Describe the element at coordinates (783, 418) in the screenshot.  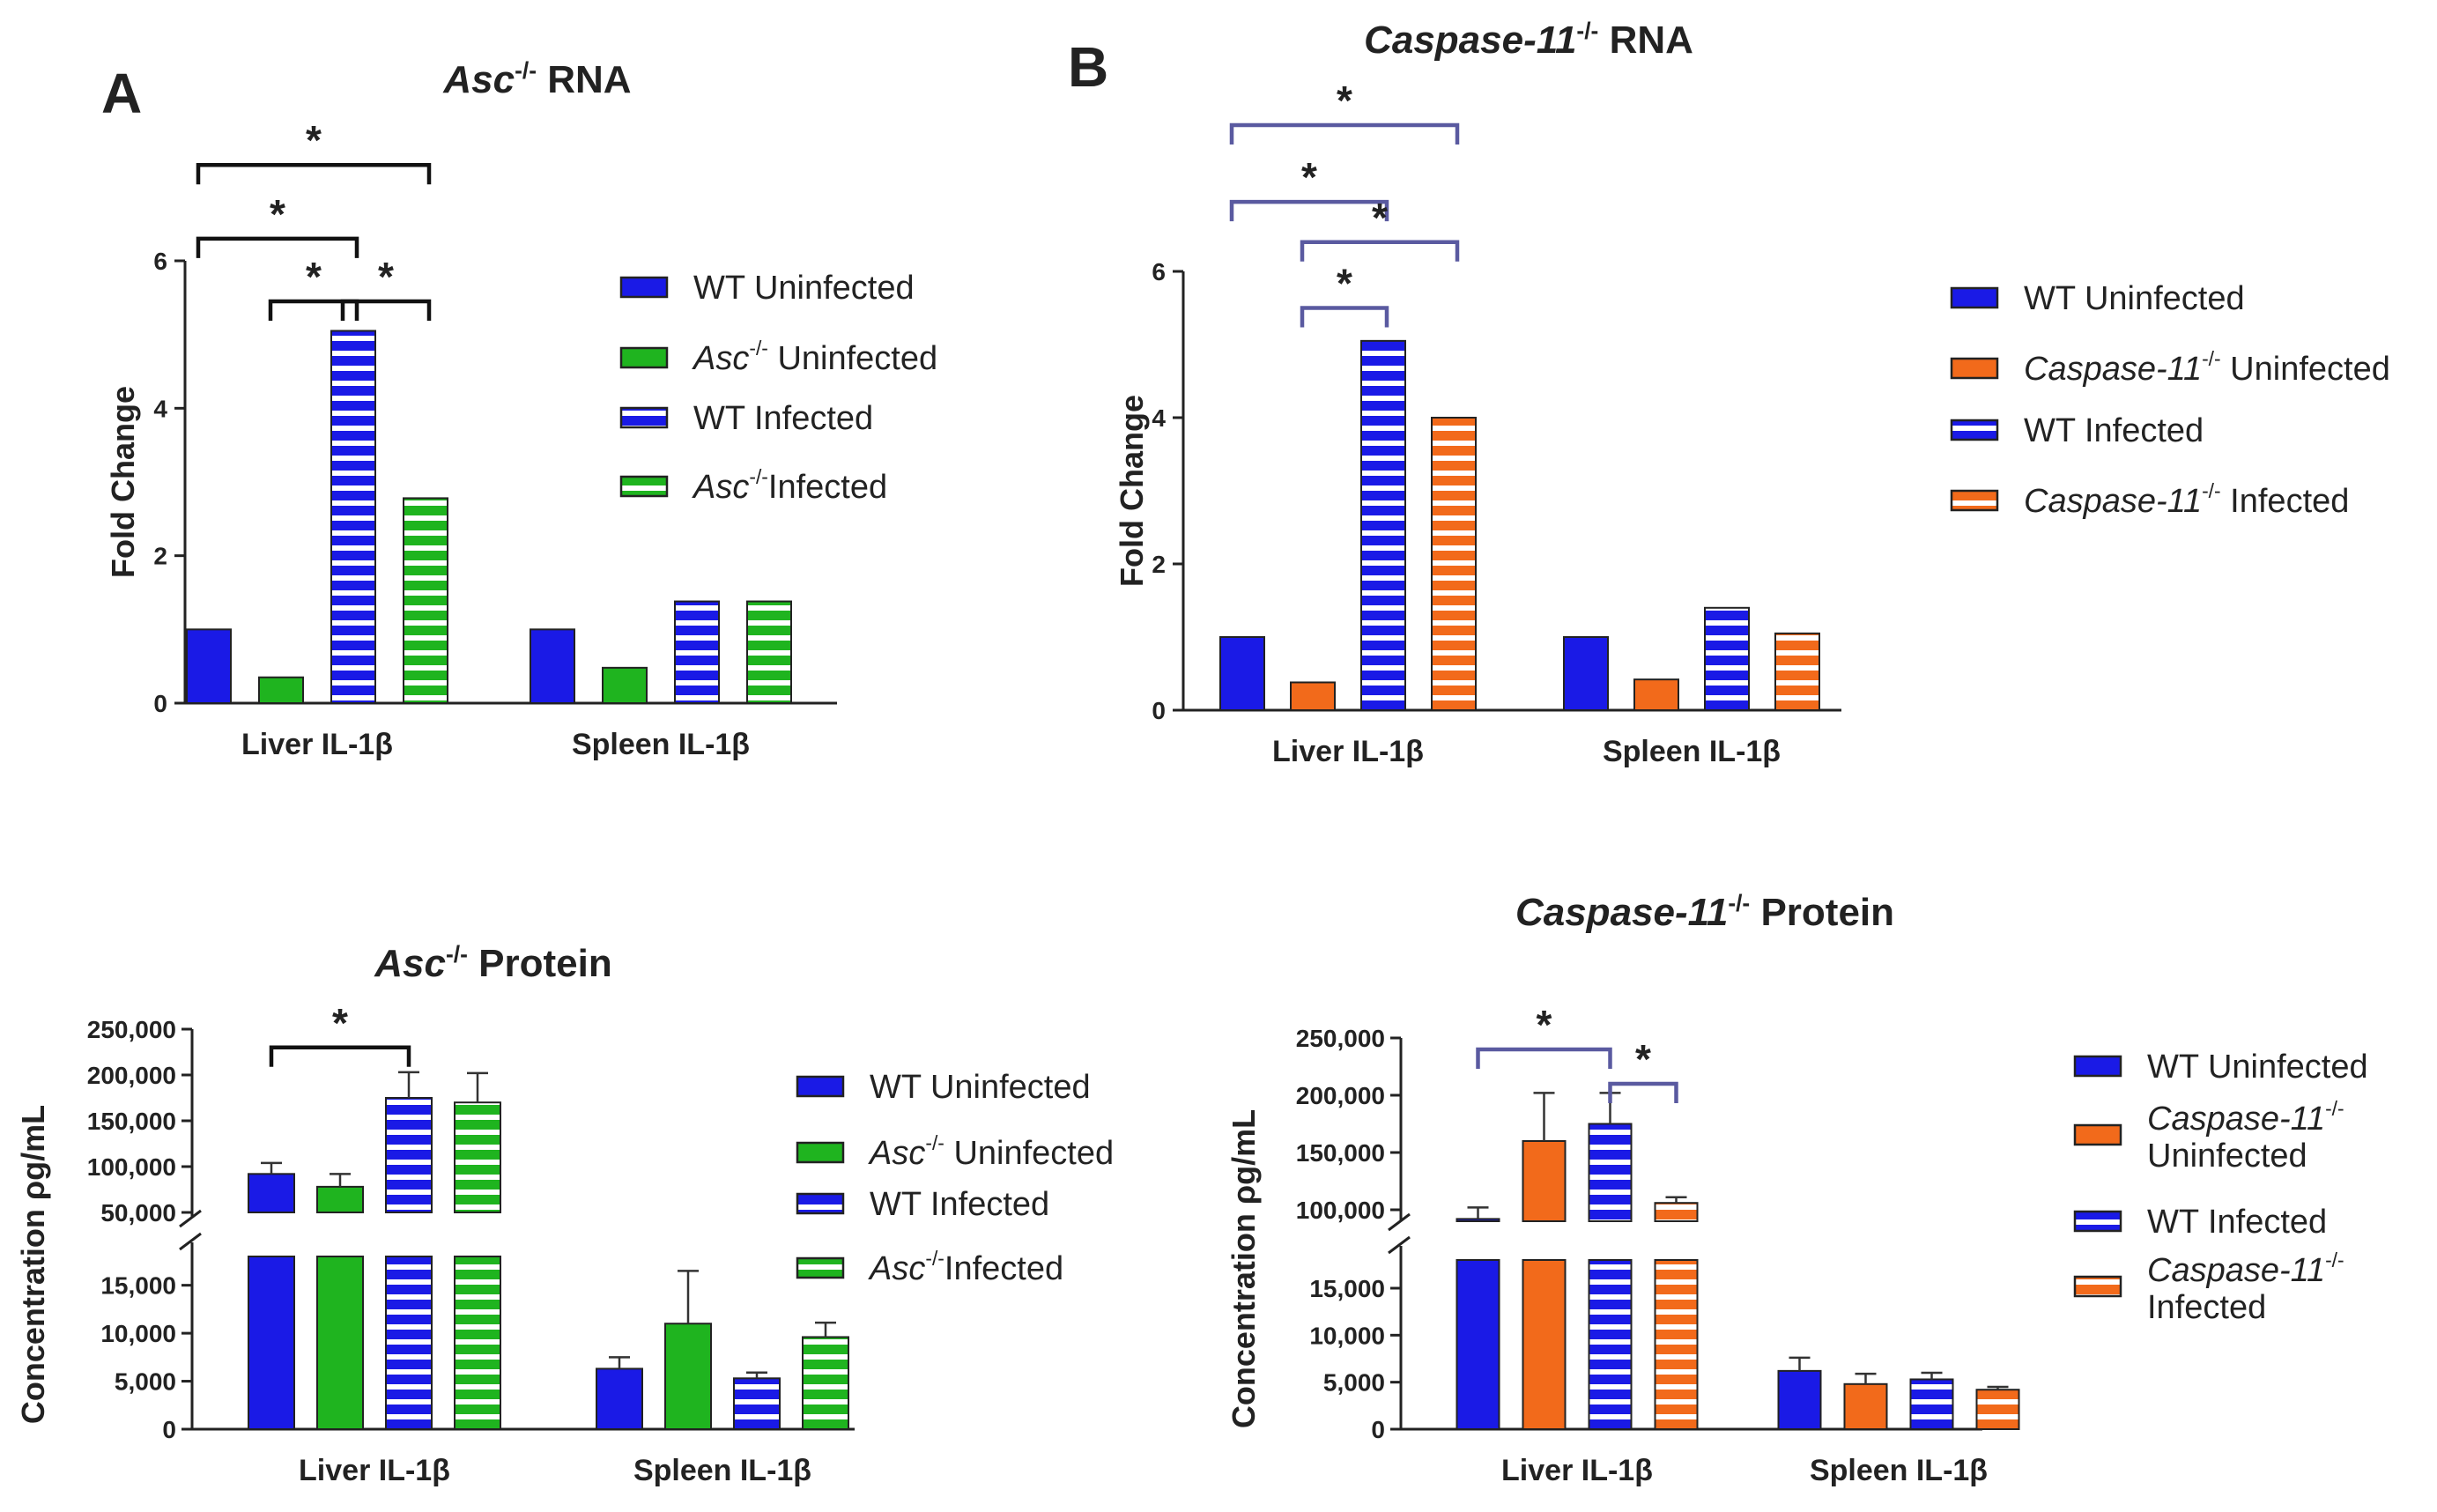
I see `legend-label: WT Infected` at that location.